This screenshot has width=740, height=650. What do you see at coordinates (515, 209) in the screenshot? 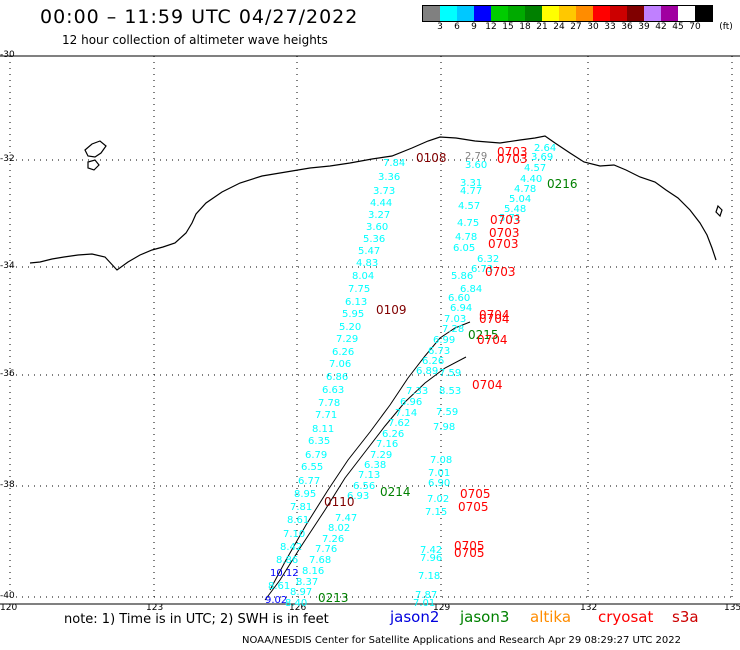
I see `wave-height-value: 5.48` at bounding box center [515, 209].